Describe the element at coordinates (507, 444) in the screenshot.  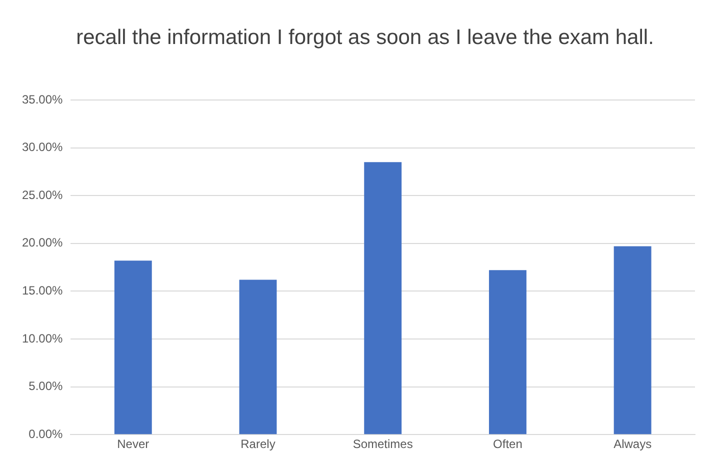
I see `x-tick-label: Often` at that location.